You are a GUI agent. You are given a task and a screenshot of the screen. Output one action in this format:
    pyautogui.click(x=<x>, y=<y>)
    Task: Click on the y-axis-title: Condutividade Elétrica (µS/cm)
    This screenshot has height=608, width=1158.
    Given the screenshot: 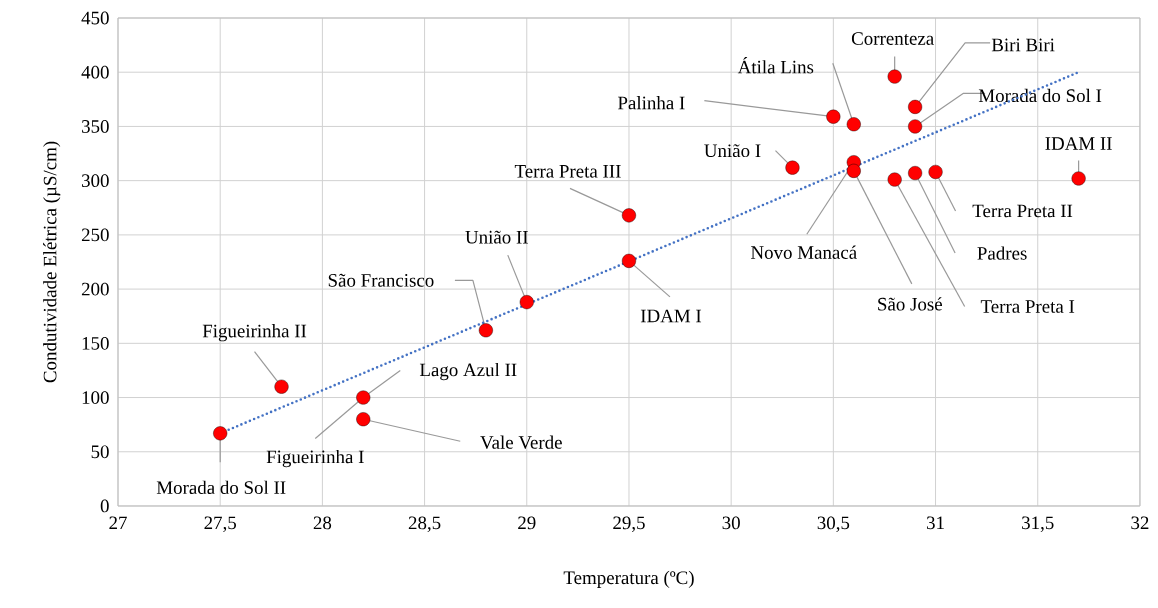 What is the action you would take?
    pyautogui.click(x=52, y=262)
    